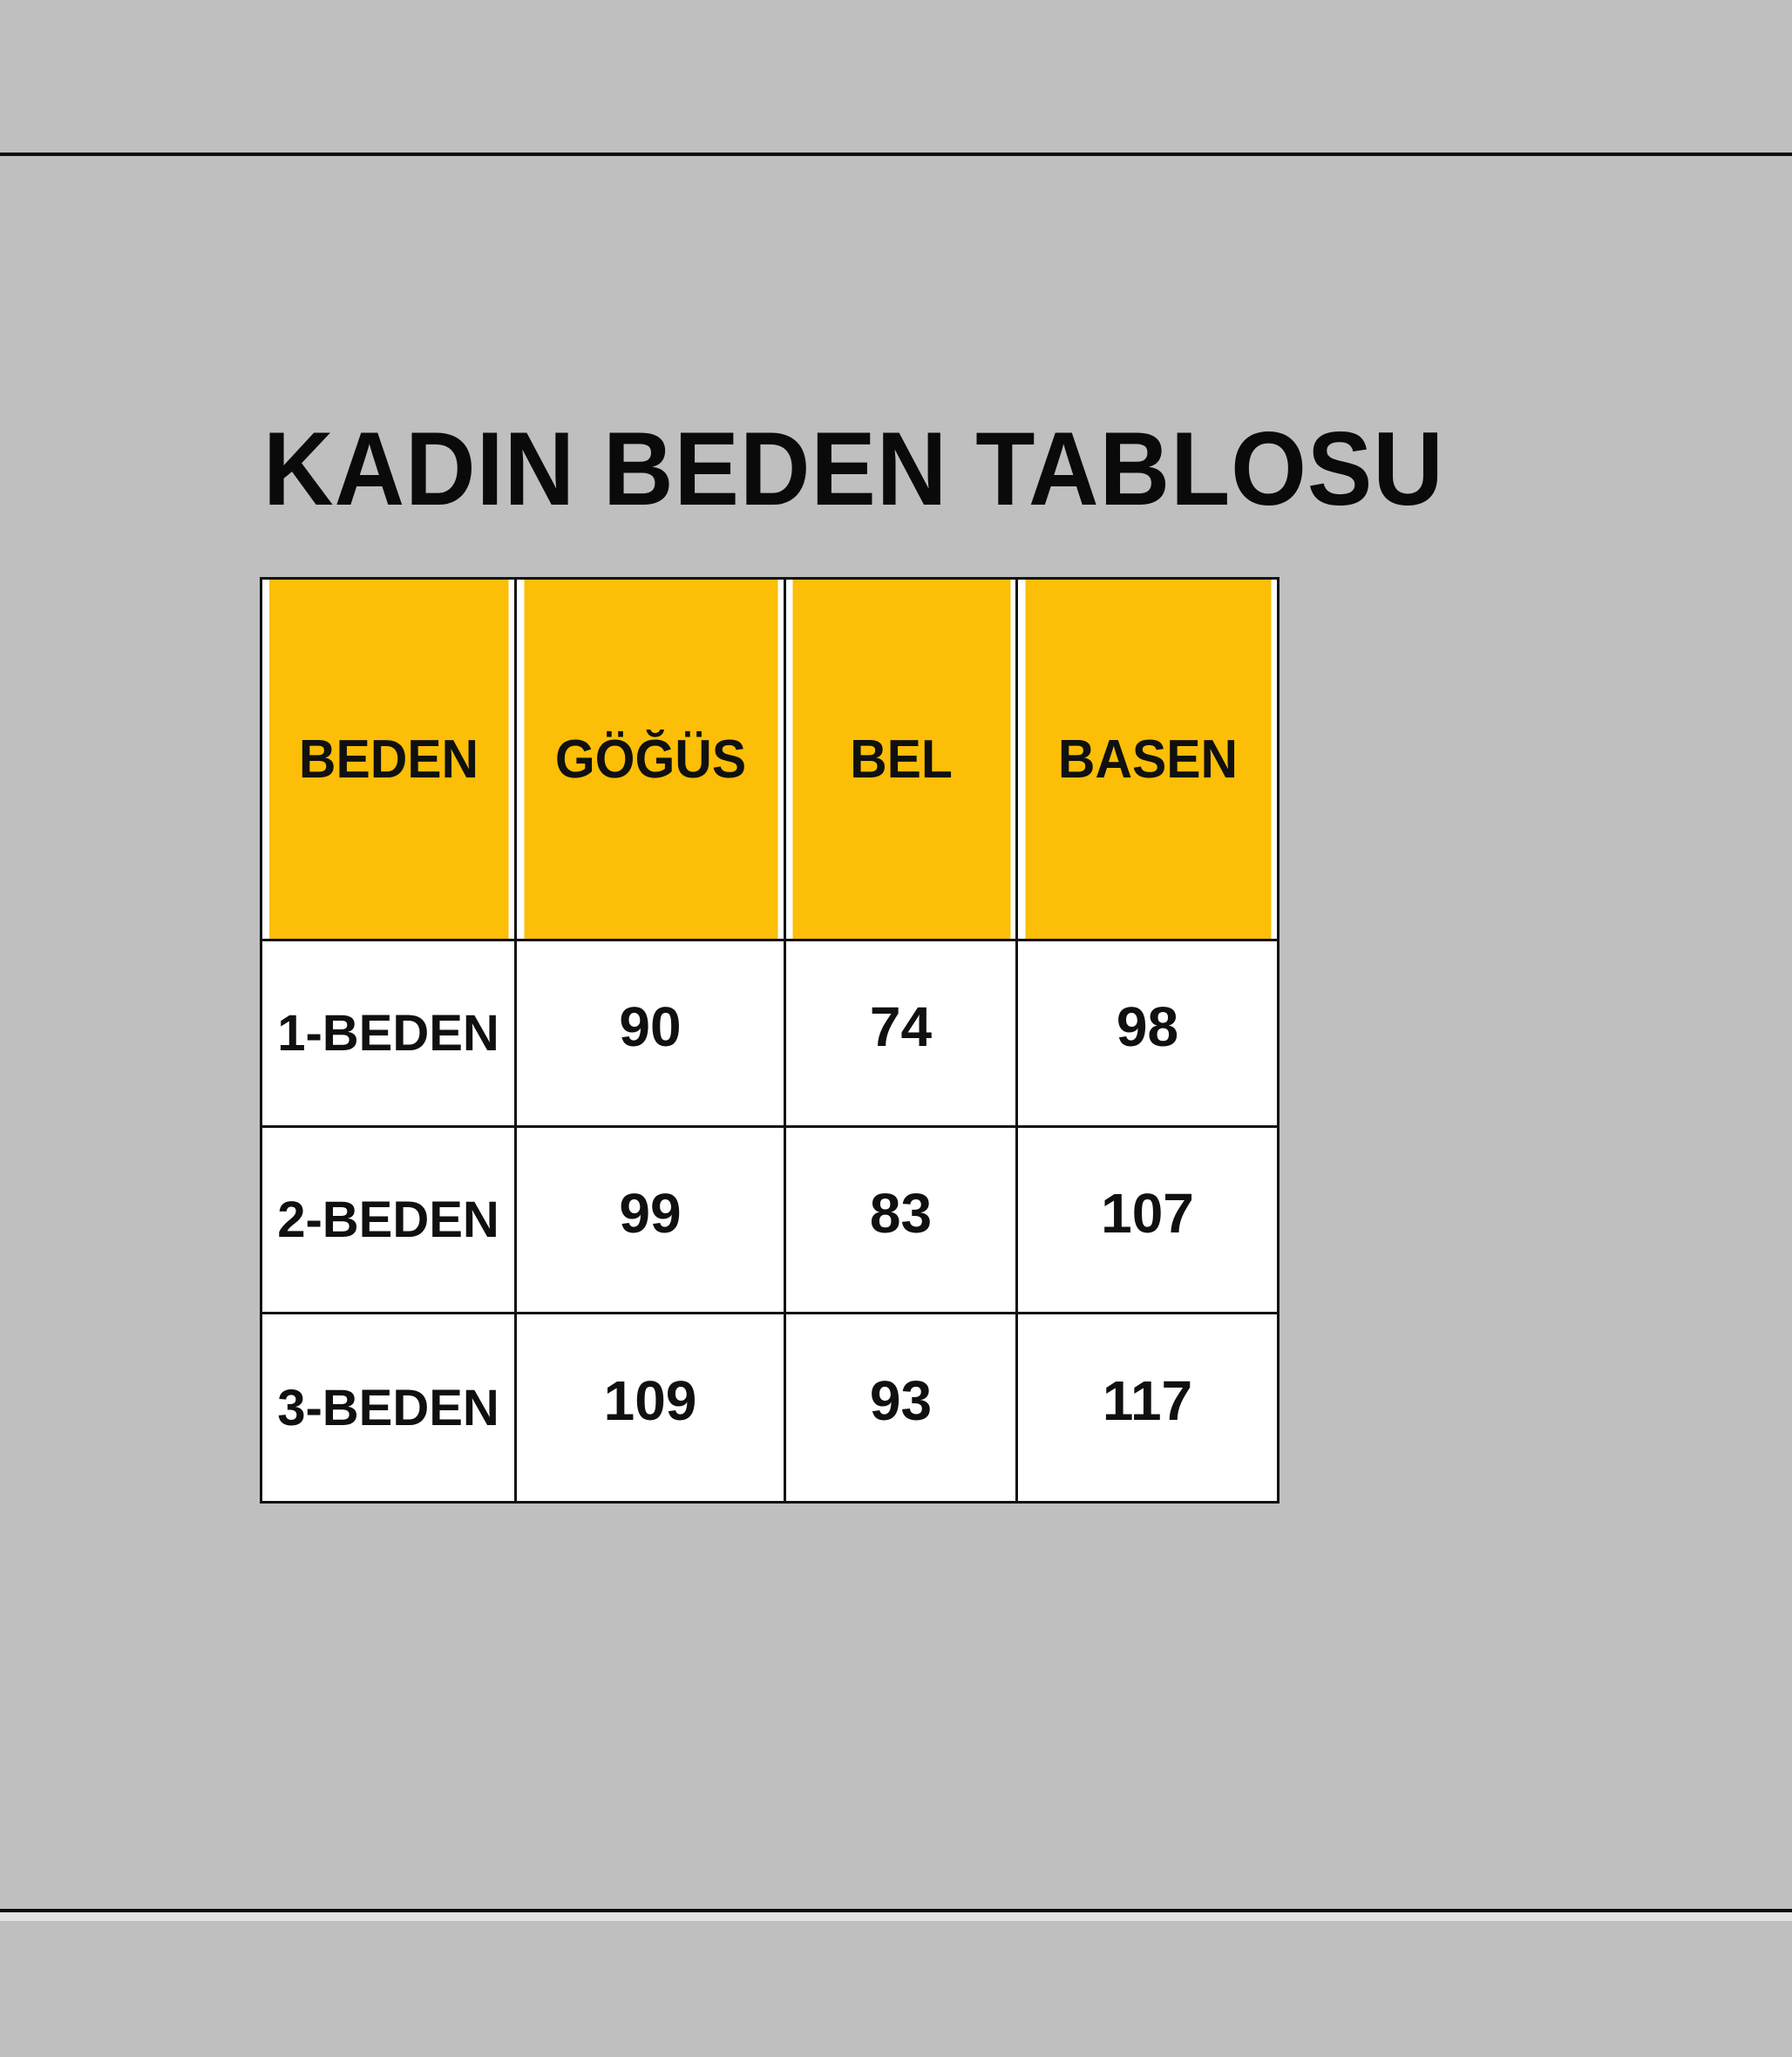  I want to click on column-header-gogus-label: GÖĞÜS, so click(650, 760).